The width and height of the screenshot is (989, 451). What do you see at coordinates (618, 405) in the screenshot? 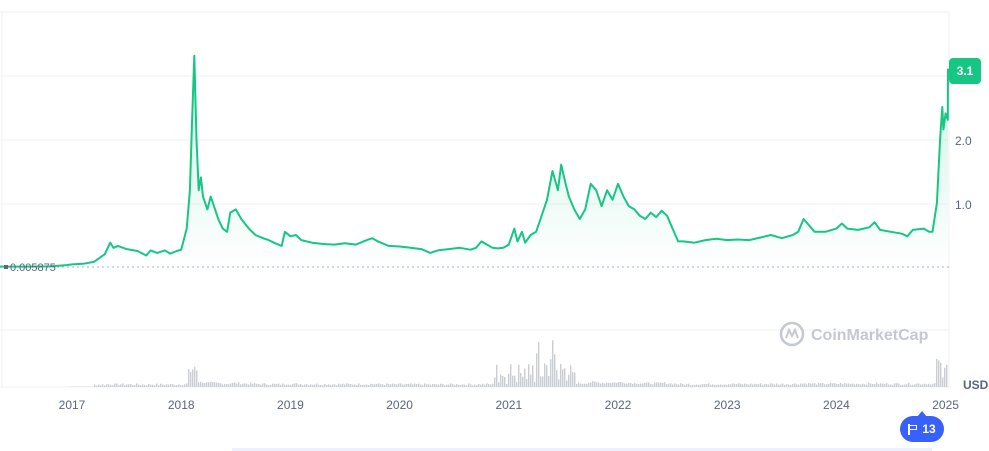
I see `x-tick-label-2022: 2022` at bounding box center [618, 405].